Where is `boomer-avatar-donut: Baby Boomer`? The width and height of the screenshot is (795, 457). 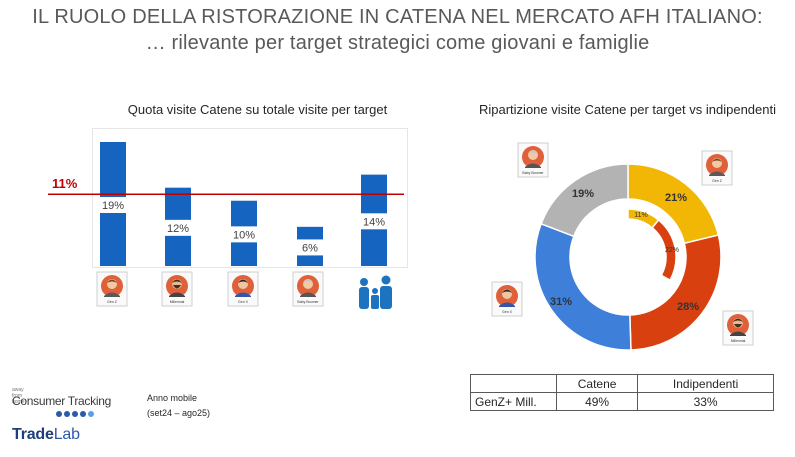 boomer-avatar-donut: Baby Boomer is located at coordinates (533, 160).